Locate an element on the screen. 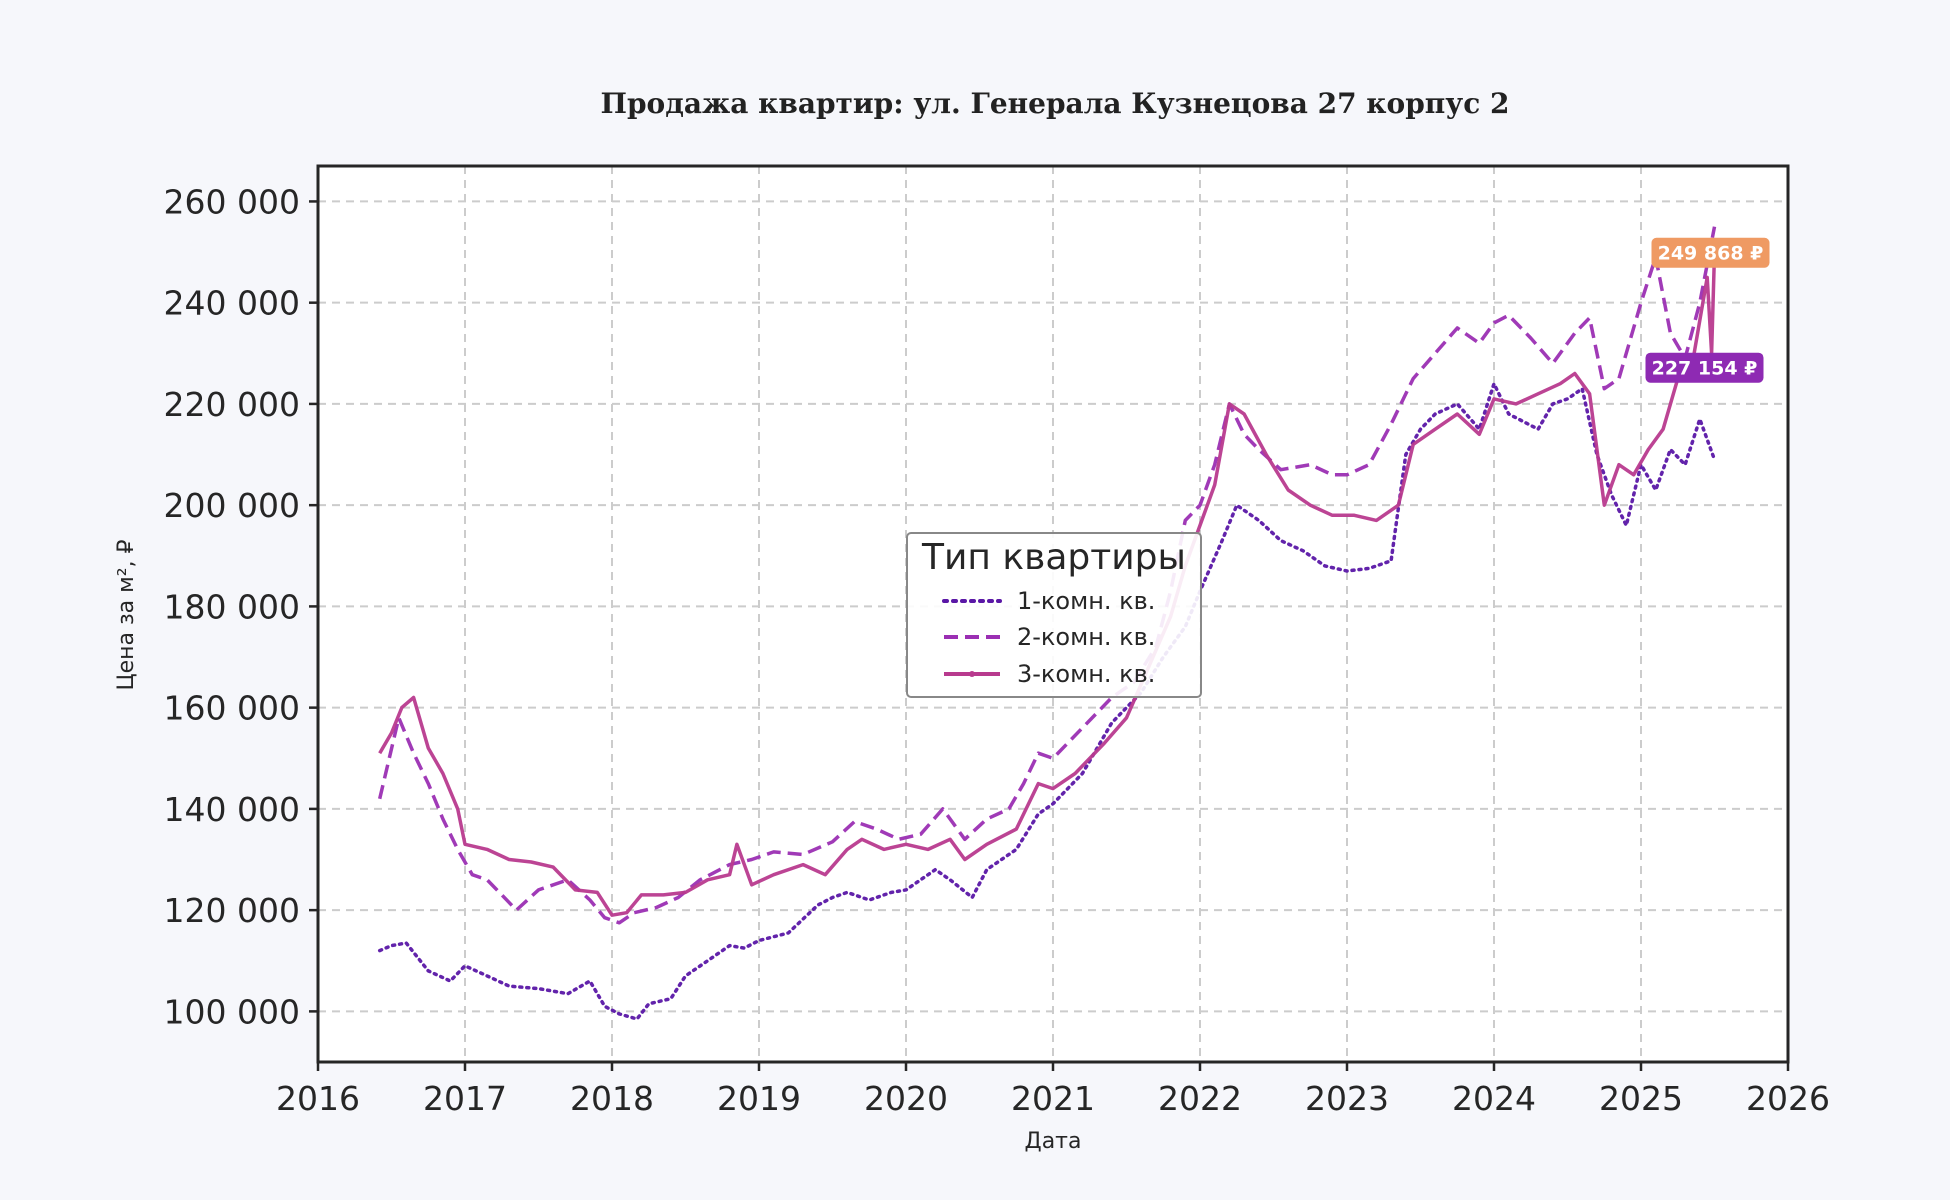  x-tick-label: 2025 is located at coordinates (1641, 1098).